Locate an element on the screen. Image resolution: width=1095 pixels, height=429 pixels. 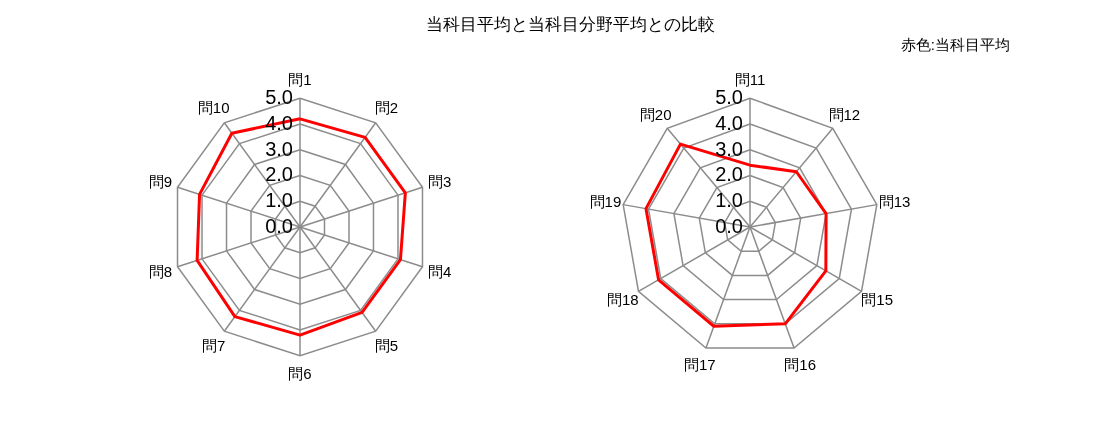
spoke-label: 問10 is located at coordinates (213, 108).